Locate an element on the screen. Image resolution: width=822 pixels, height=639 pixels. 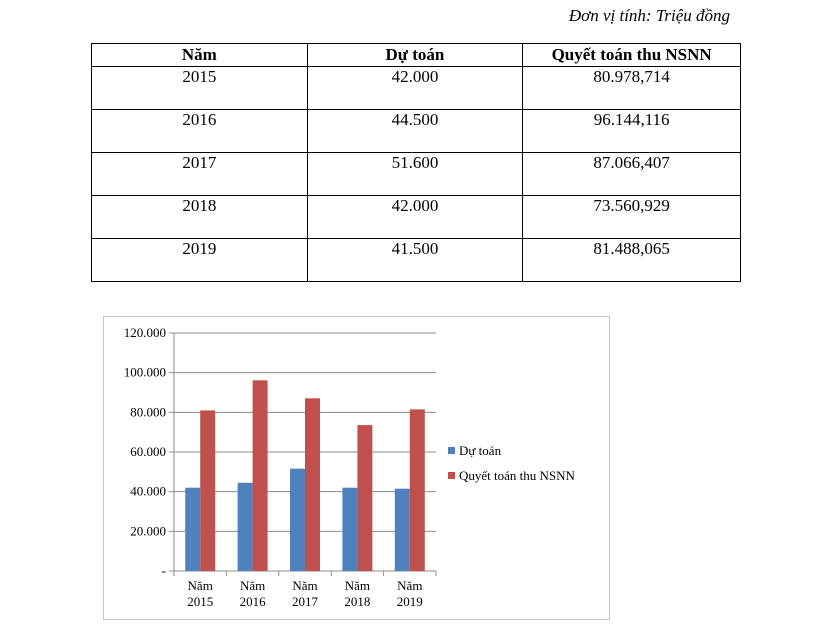
table-row: 2019 41.500 81.488,065 is located at coordinates (416, 260).